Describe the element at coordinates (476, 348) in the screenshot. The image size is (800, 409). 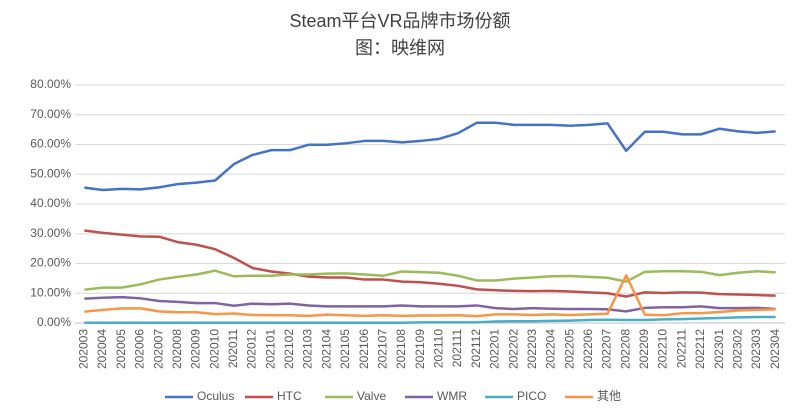
I see `x-tick-label: 202112` at that location.